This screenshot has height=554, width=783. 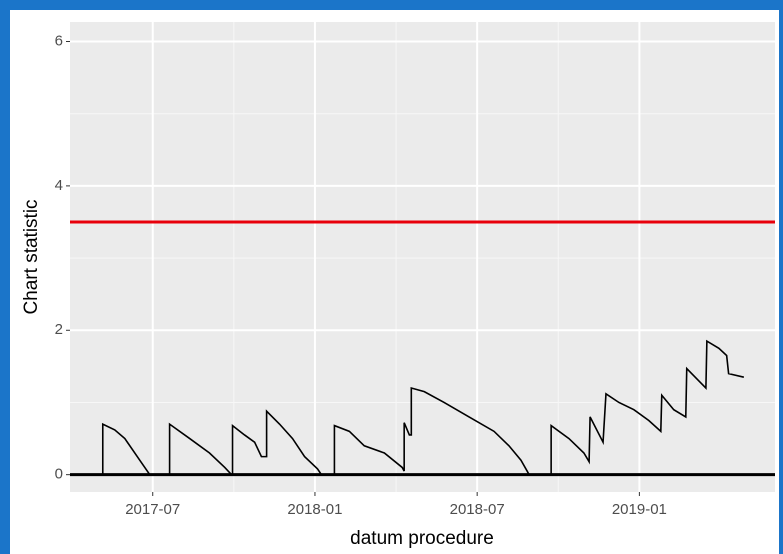 I want to click on x-axis-label: datum procedure, so click(x=422, y=538).